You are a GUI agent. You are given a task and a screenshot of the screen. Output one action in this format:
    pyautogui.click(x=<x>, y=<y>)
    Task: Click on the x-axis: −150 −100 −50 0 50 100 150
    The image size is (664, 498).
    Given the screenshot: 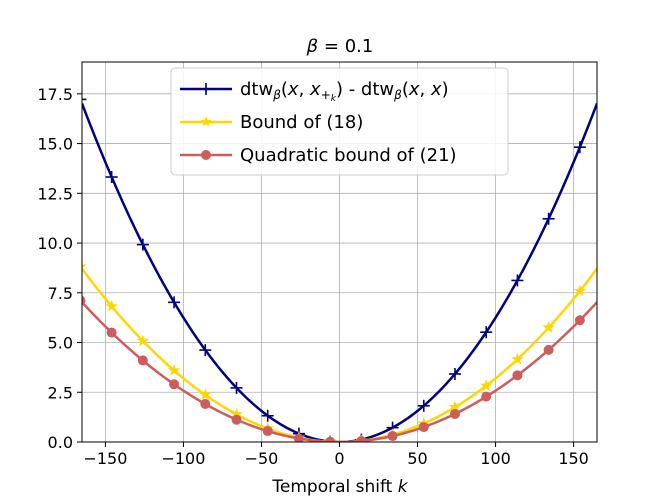 What is the action you would take?
    pyautogui.click(x=336, y=455)
    